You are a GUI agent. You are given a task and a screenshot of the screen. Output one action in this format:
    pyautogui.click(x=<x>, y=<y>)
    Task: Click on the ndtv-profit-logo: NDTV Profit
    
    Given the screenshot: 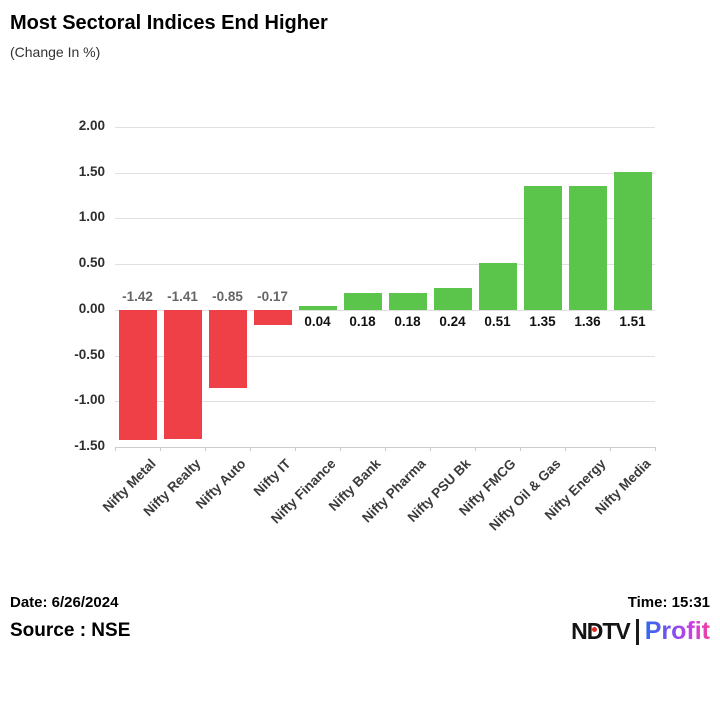 What is the action you would take?
    pyautogui.click(x=640, y=631)
    